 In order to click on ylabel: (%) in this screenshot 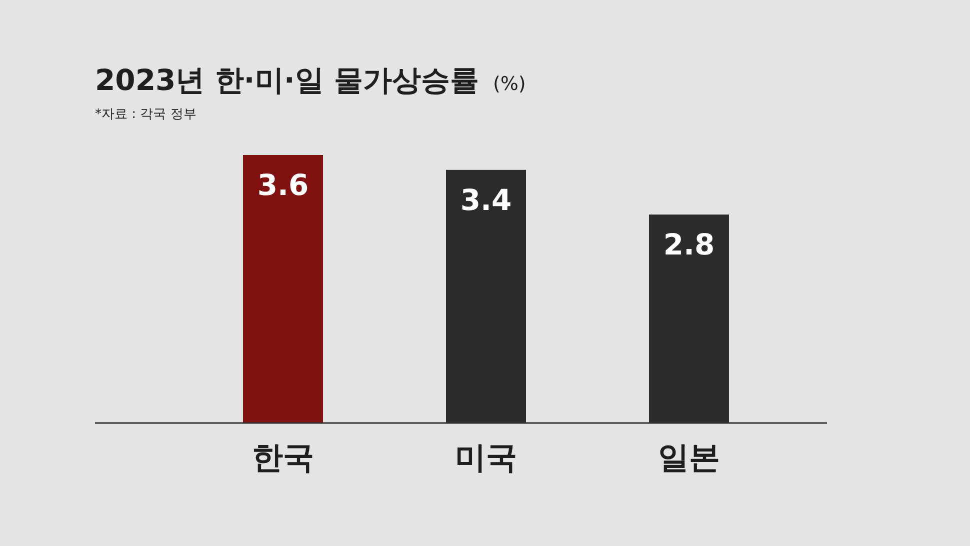, I will do `click(509, 84)`.